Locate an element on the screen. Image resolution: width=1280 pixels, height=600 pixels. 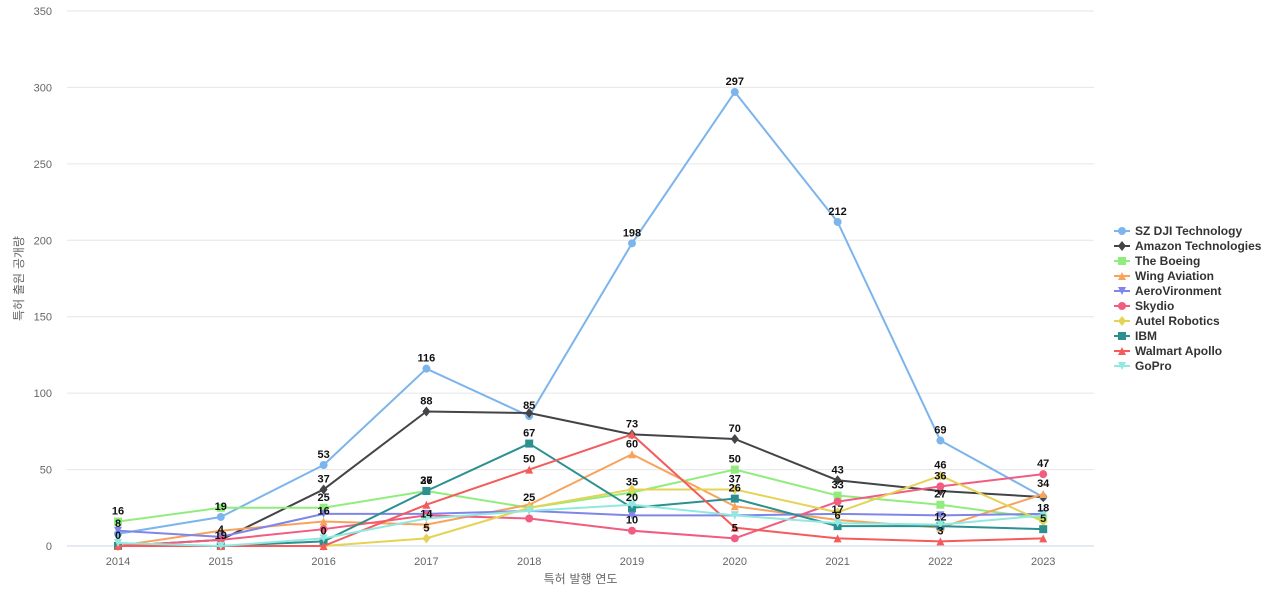
data-label: 26 is located at coordinates (735, 489).